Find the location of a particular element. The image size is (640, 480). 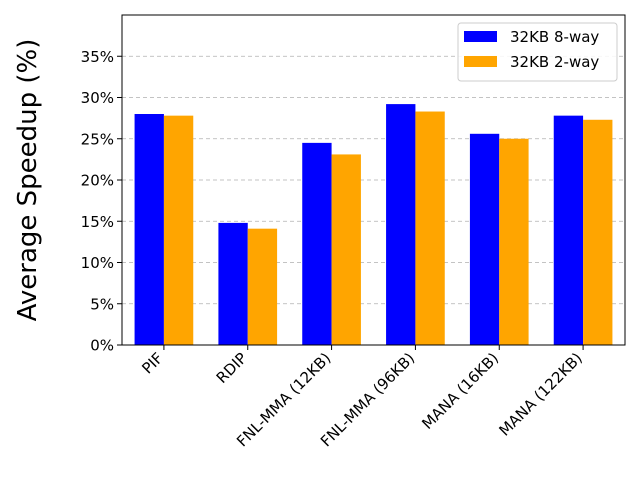

y-axis: 0% 5% 10% 15% 20% 25% 30% 35% is located at coordinates (101, 201).